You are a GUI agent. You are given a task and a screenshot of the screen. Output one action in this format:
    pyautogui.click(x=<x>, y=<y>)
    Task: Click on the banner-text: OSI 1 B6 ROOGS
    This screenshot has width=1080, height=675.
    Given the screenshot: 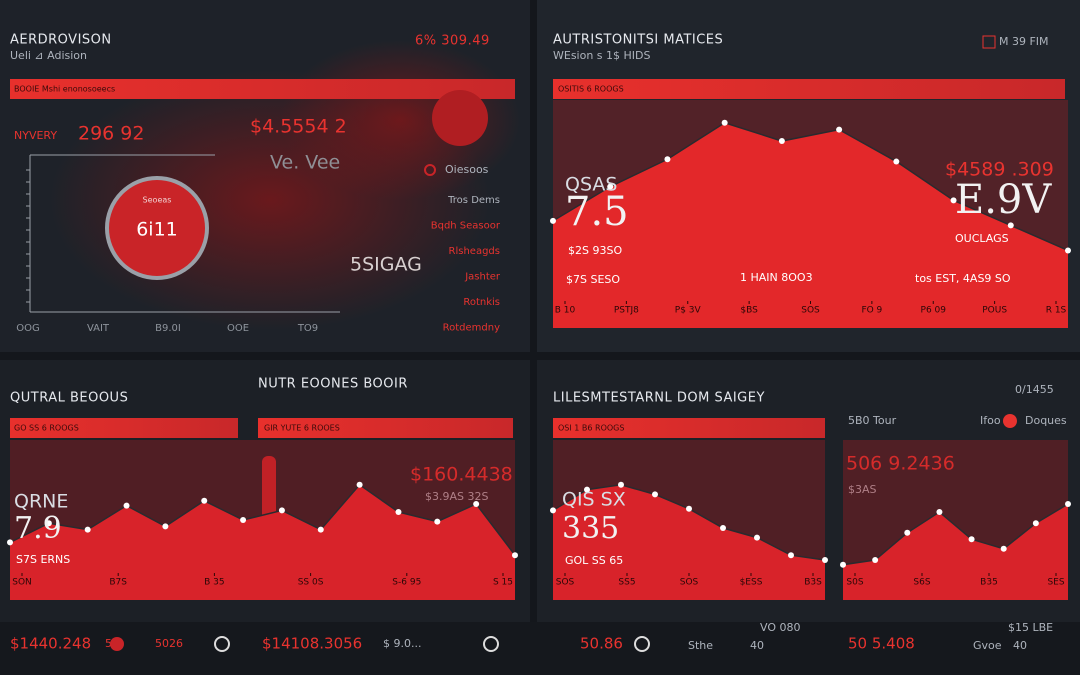 What is the action you would take?
    pyautogui.click(x=591, y=428)
    